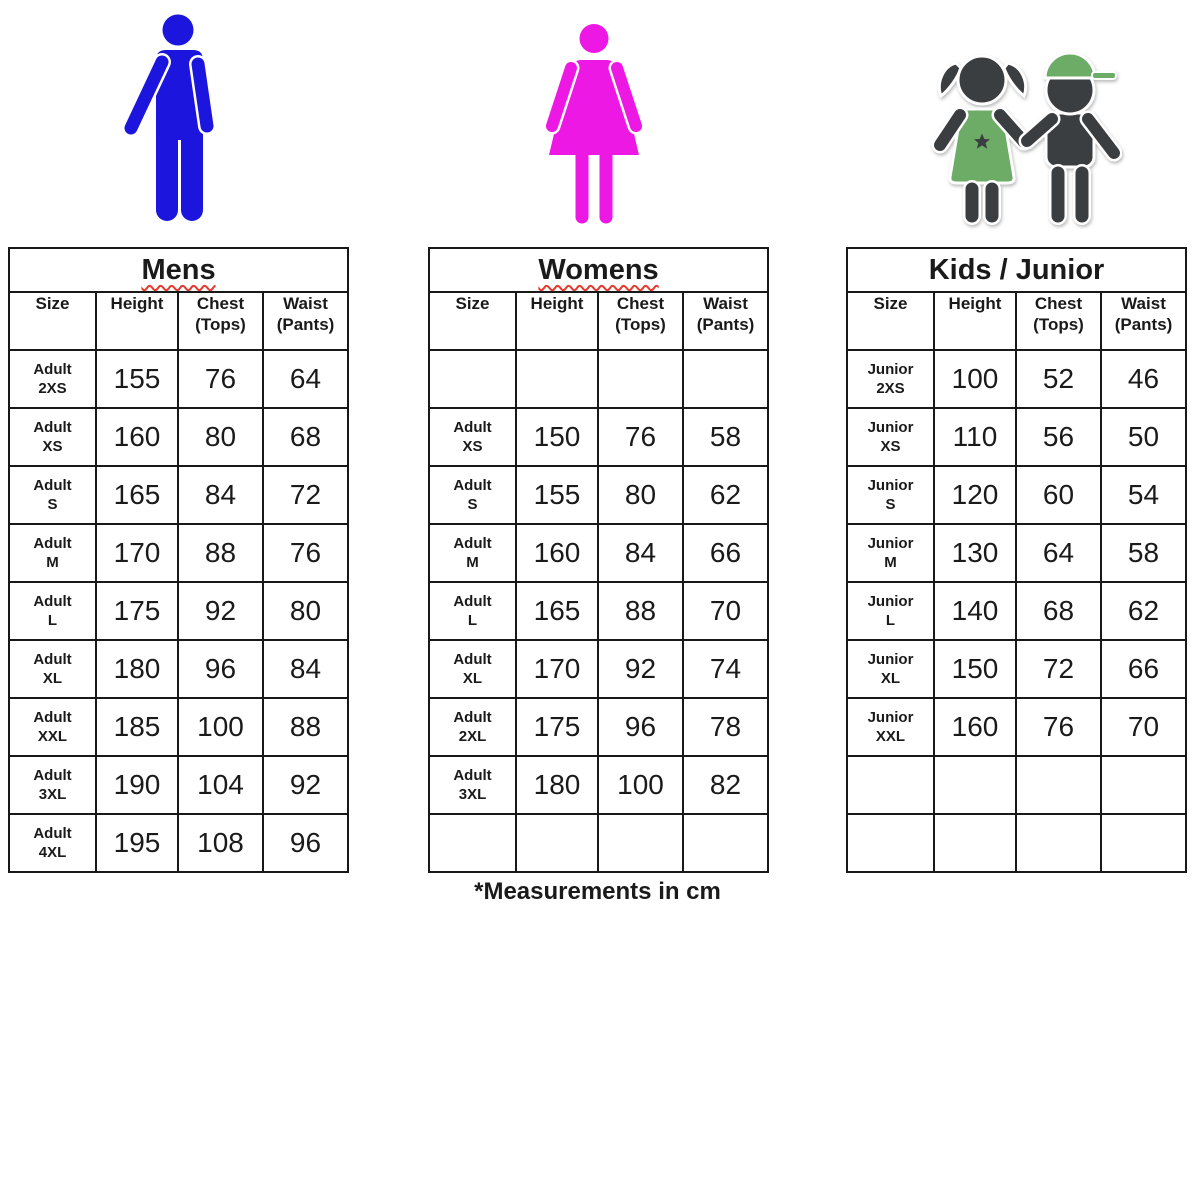 The height and width of the screenshot is (1200, 1200). Describe the element at coordinates (725, 495) in the screenshot. I see `cell-waist: 62` at that location.